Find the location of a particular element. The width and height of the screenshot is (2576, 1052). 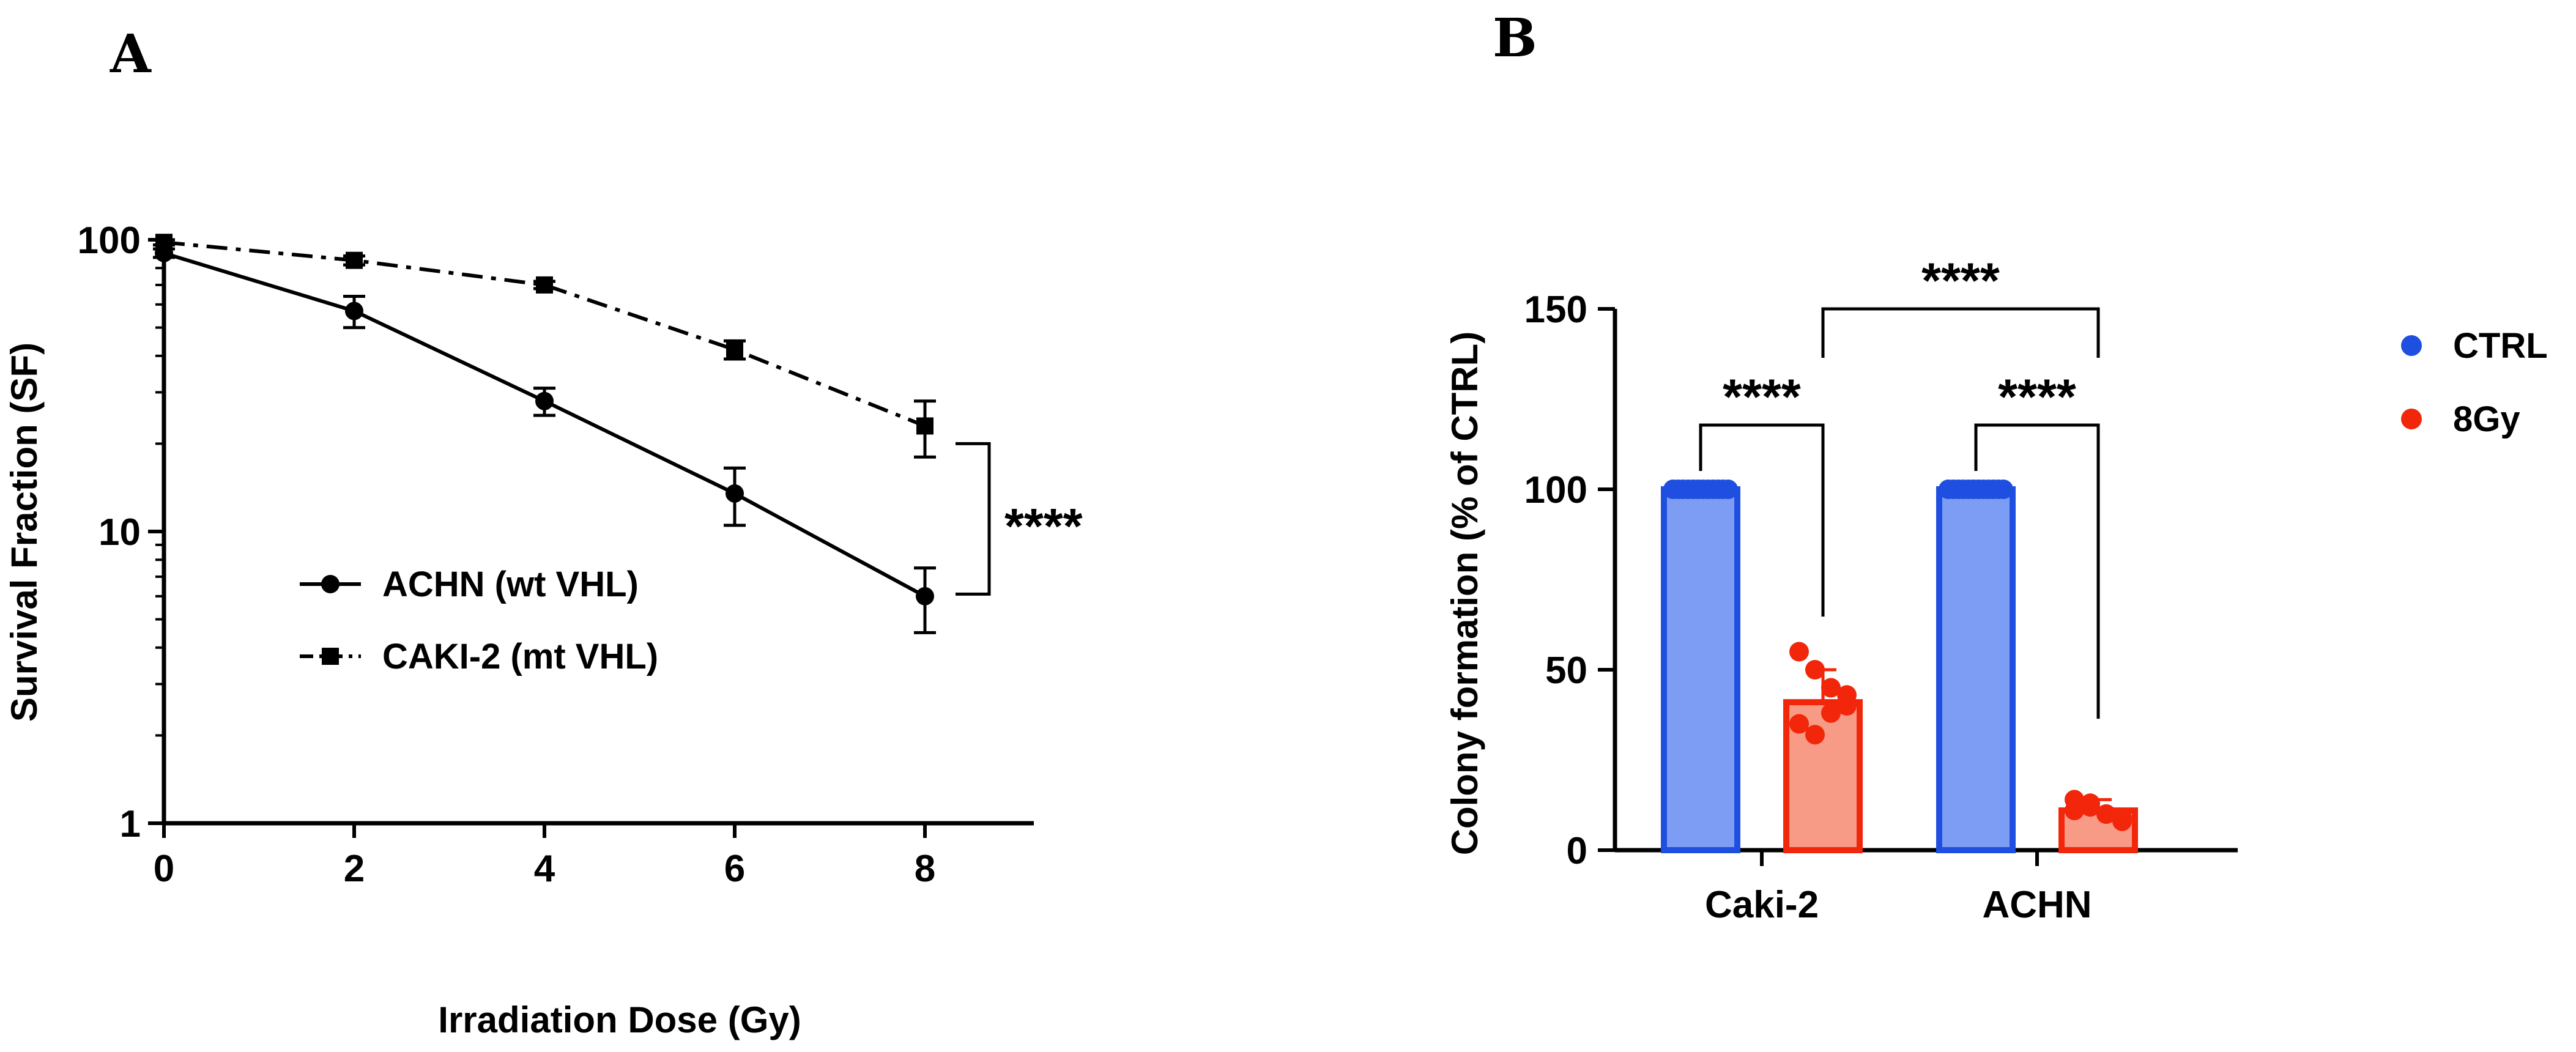

significance-bracket-caki2-label: **** is located at coordinates (1762, 397).